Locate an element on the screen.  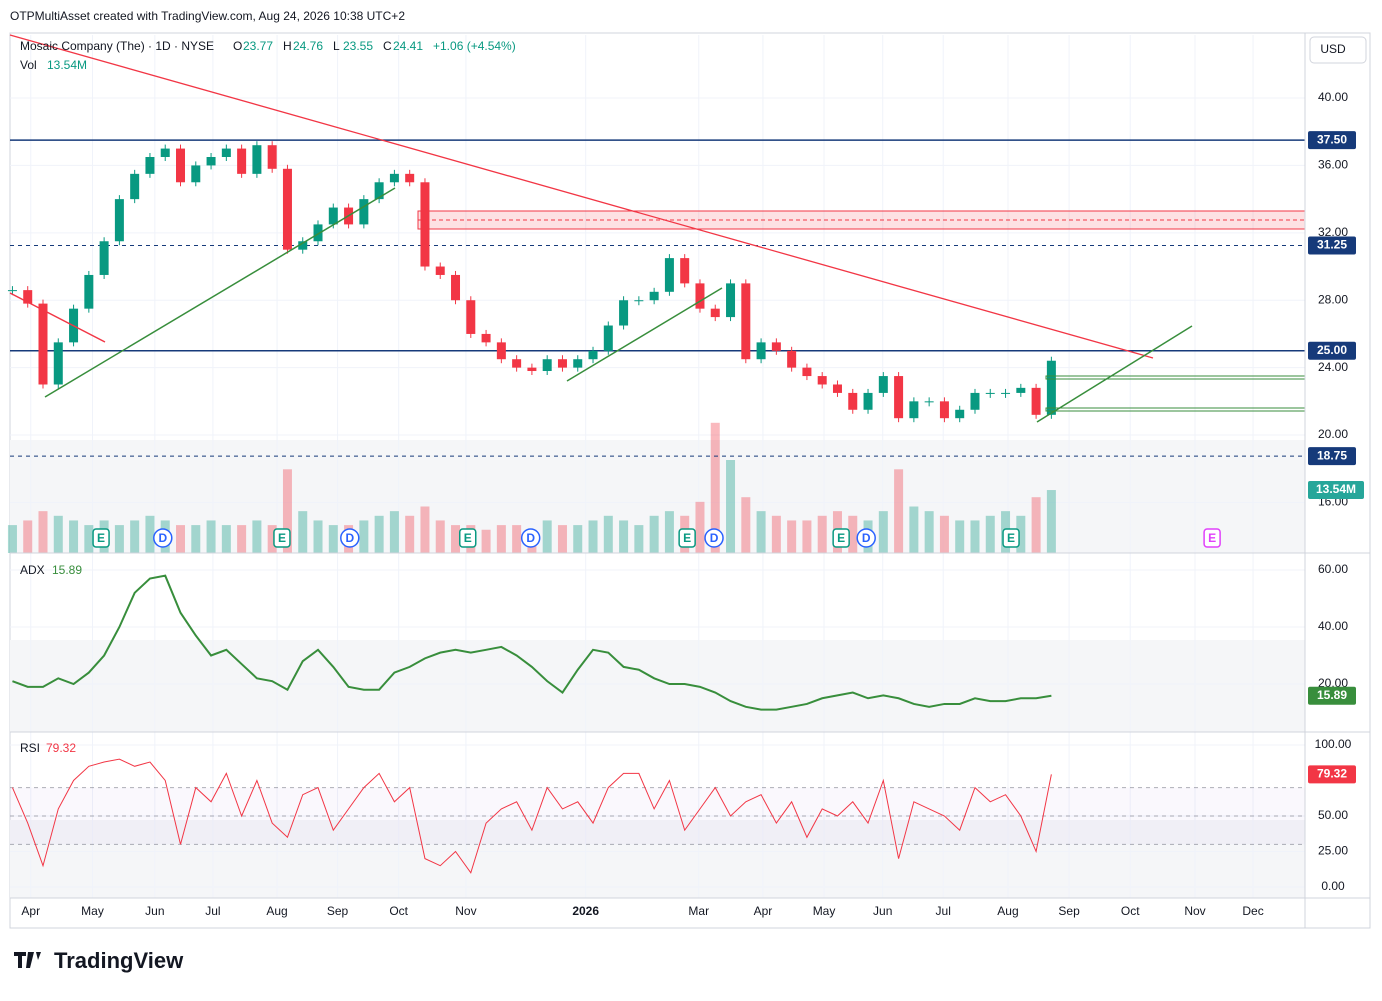
y-tick-label: 32.00 is located at coordinates (1333, 232).